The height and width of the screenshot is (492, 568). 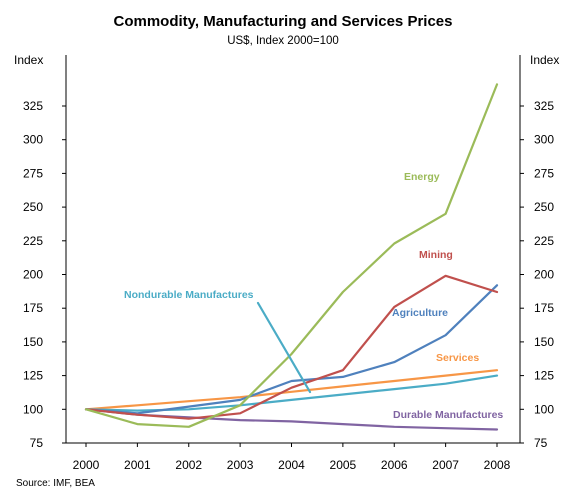 What do you see at coordinates (544, 140) in the screenshot?
I see `y-tick-label-right: 300` at bounding box center [544, 140].